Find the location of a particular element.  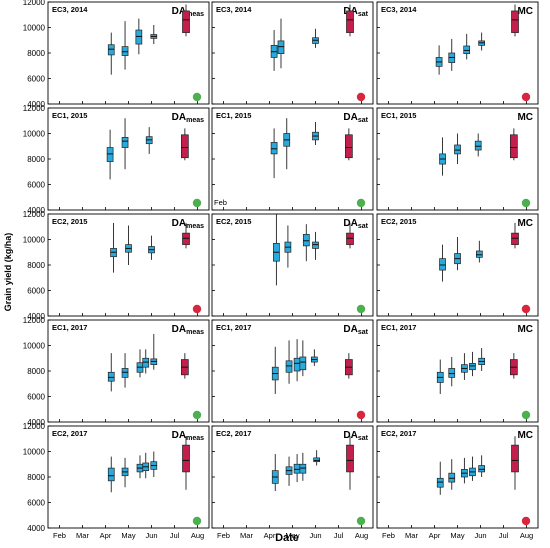

chart-panel: EC1, 2017 DAsat is located at coordinates (292, 371).